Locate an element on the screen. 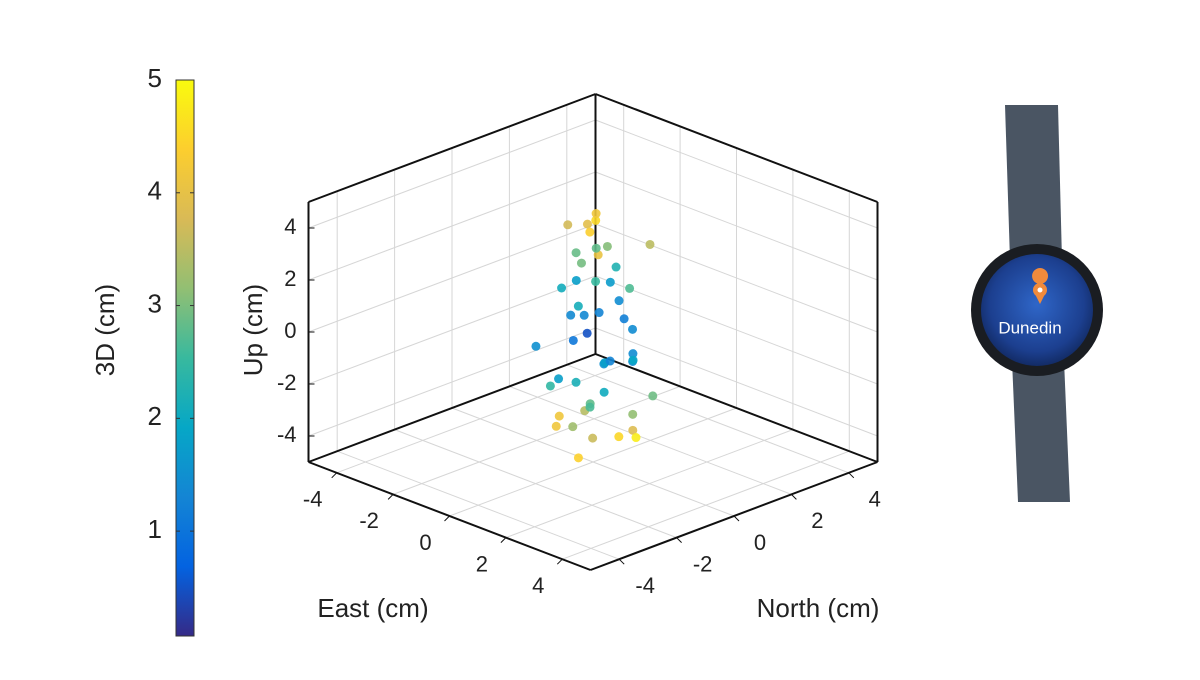 The width and height of the screenshot is (1200, 680). z-tick-label: -2 is located at coordinates (287, 382).